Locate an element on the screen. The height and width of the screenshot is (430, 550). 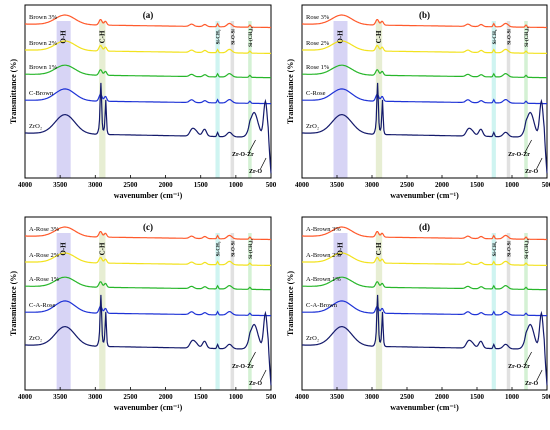
legend-label: C-Rose is located at coordinates (316, 93).